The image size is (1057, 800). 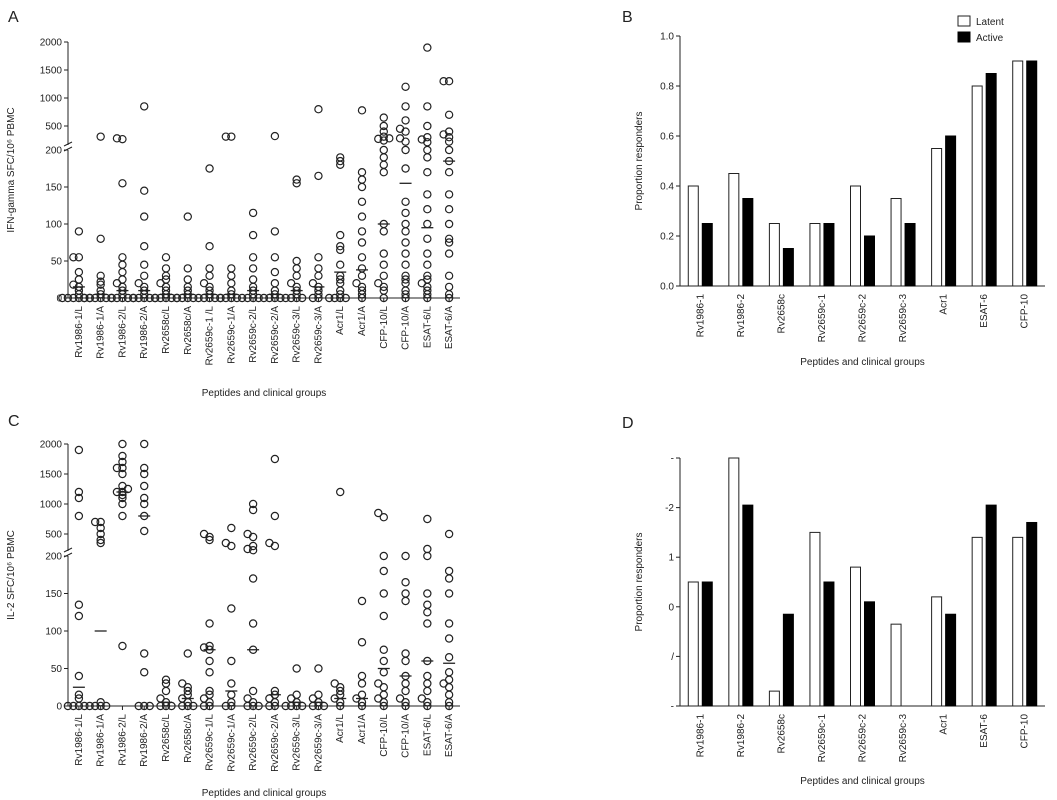 I want to click on y-tick-label: 0.0, so click(x=667, y=287).